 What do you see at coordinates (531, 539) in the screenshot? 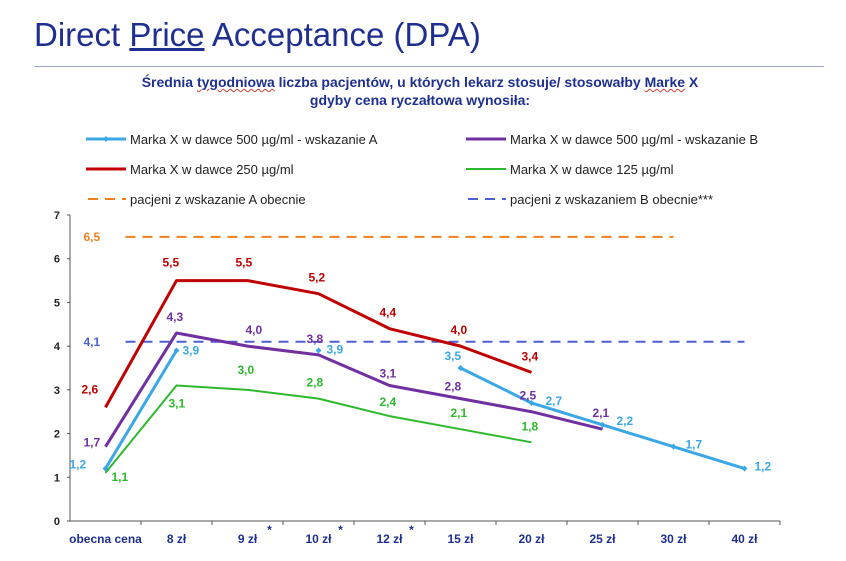
I see `x-tick-label: 20 zł` at bounding box center [531, 539].